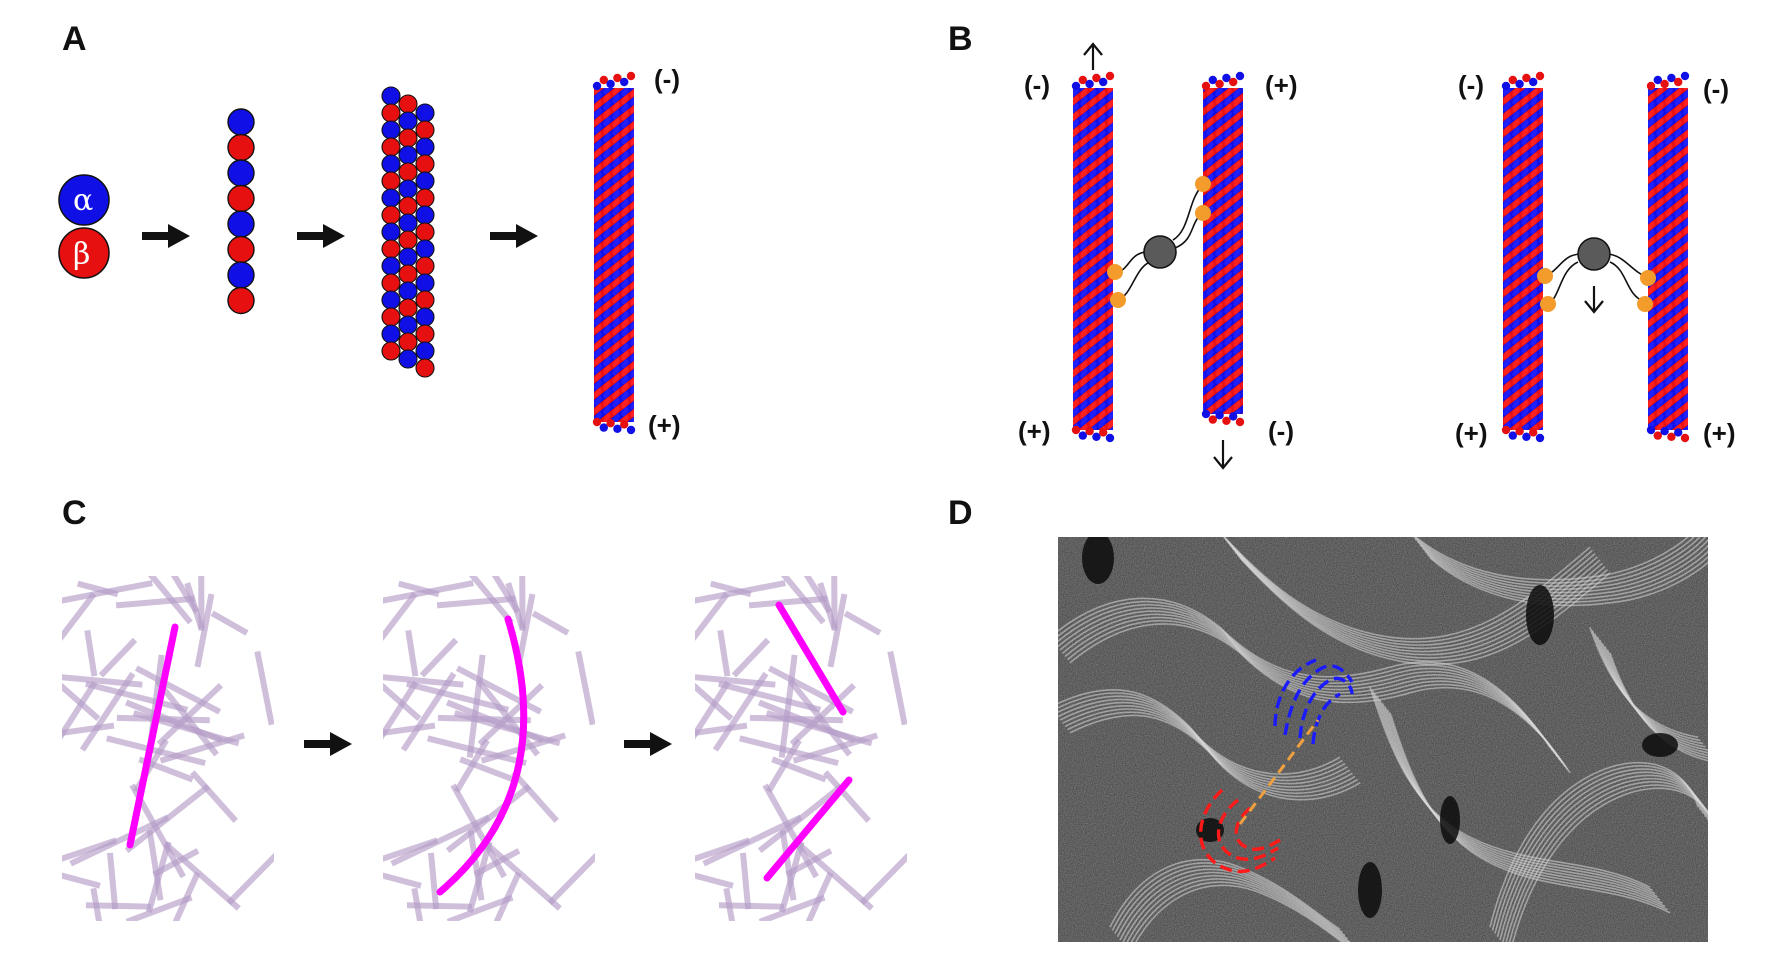 The width and height of the screenshot is (1792, 958). I want to click on defect-plus-marker, so click(1313, 701).